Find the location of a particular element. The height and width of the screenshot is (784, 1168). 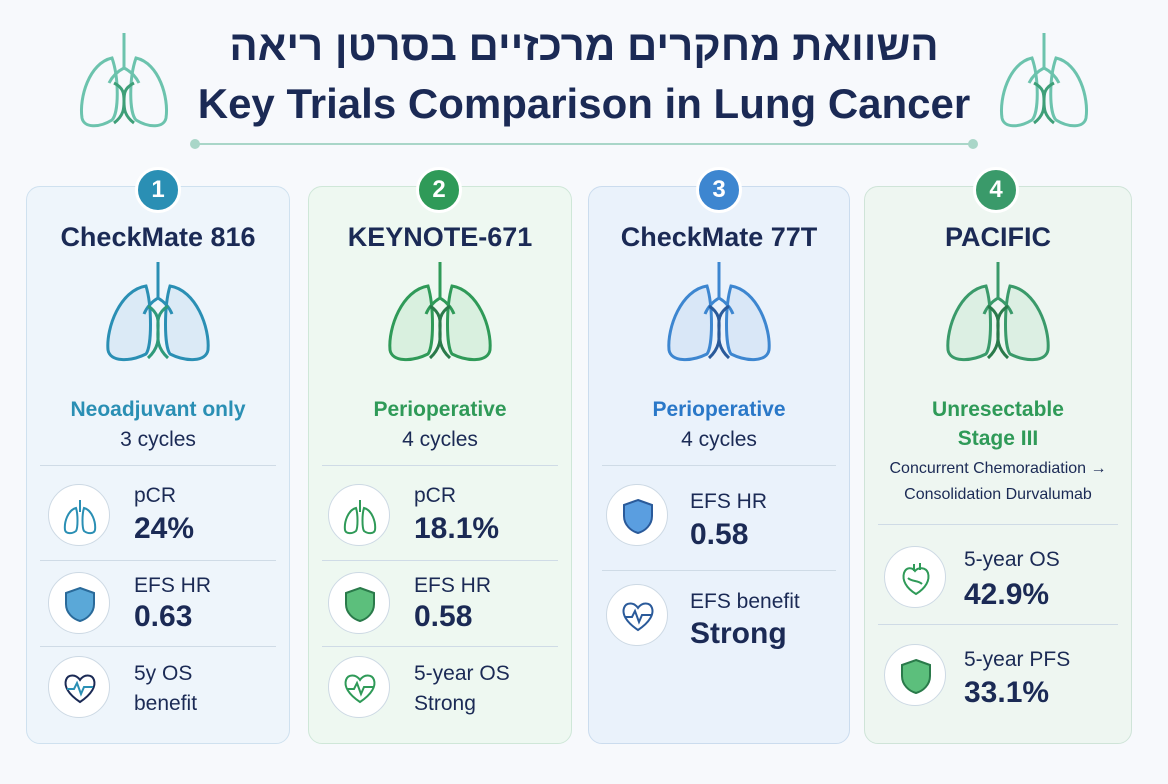

title-divider is located at coordinates (584, 144).